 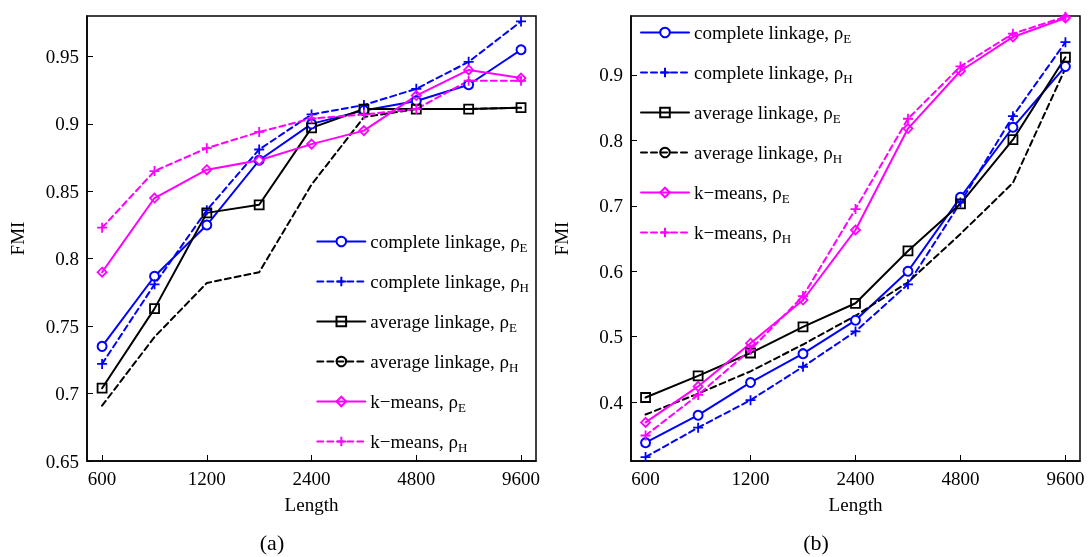 What do you see at coordinates (611, 271) in the screenshot?
I see `y-tick-label: 0.6` at bounding box center [611, 271].